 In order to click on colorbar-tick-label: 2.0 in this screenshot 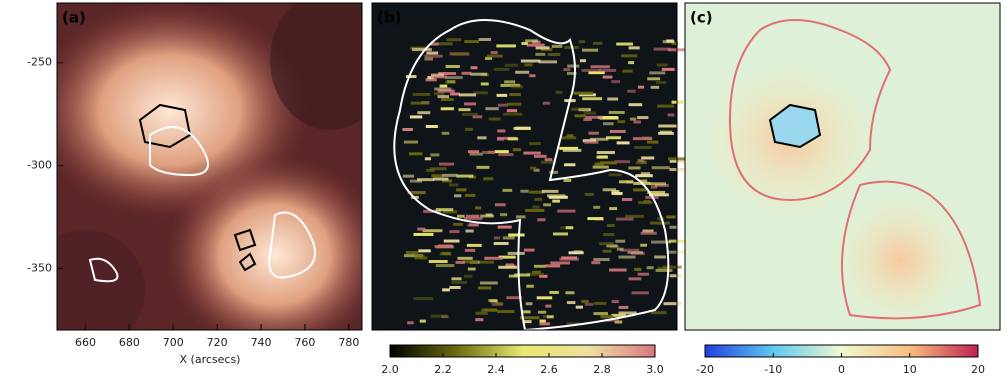, I will do `click(390, 369)`.